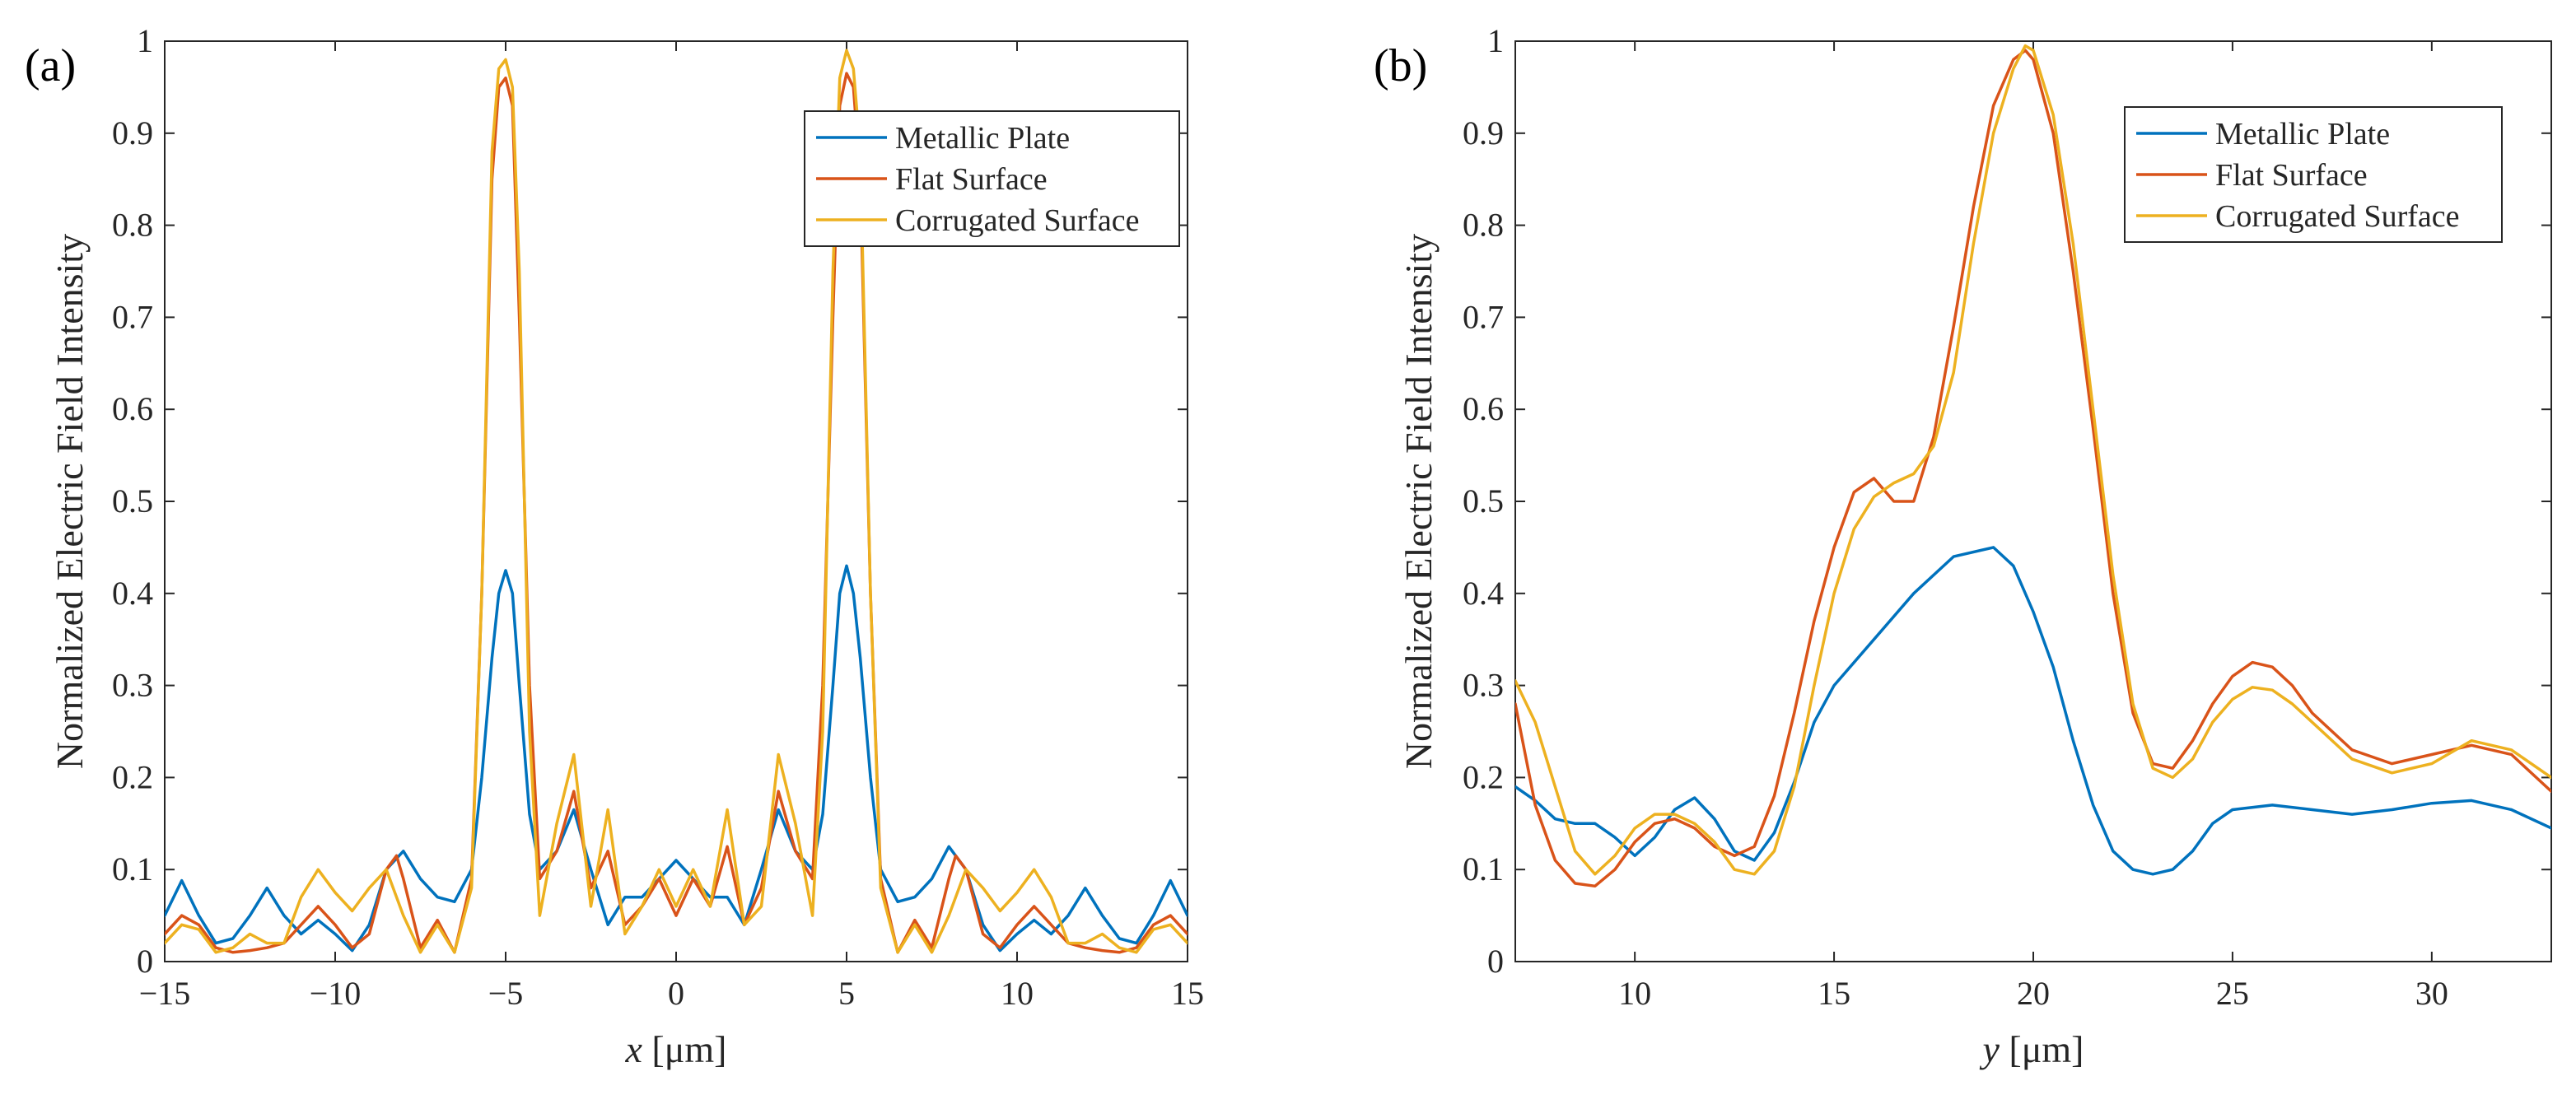  I want to click on x-tick-label: 25, so click(2232, 994).